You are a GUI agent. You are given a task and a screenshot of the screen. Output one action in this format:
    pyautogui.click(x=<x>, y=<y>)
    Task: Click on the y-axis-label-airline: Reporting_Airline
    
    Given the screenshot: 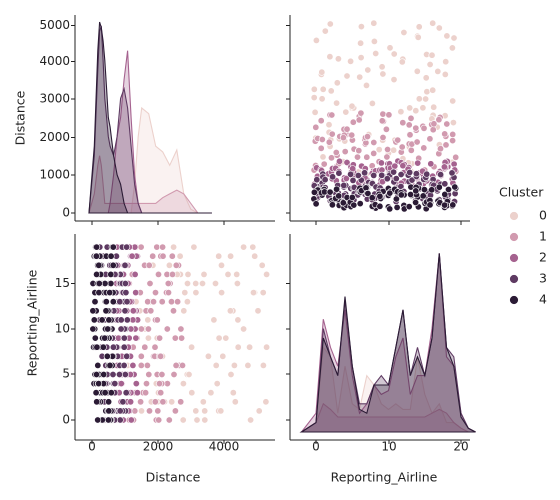 What is the action you would take?
    pyautogui.click(x=32, y=322)
    